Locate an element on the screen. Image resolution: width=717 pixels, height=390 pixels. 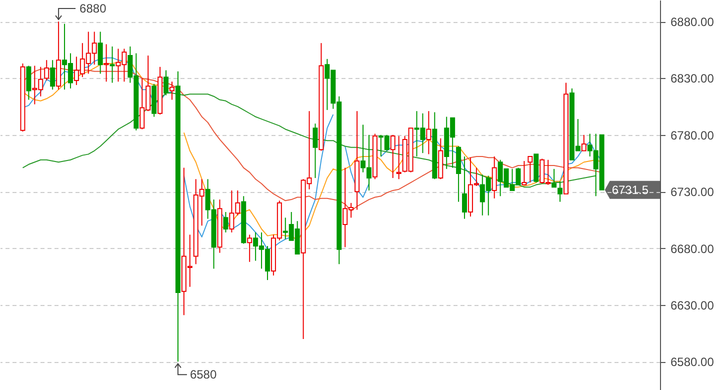
y-tick-label: 6880.00 is located at coordinates (692, 22).